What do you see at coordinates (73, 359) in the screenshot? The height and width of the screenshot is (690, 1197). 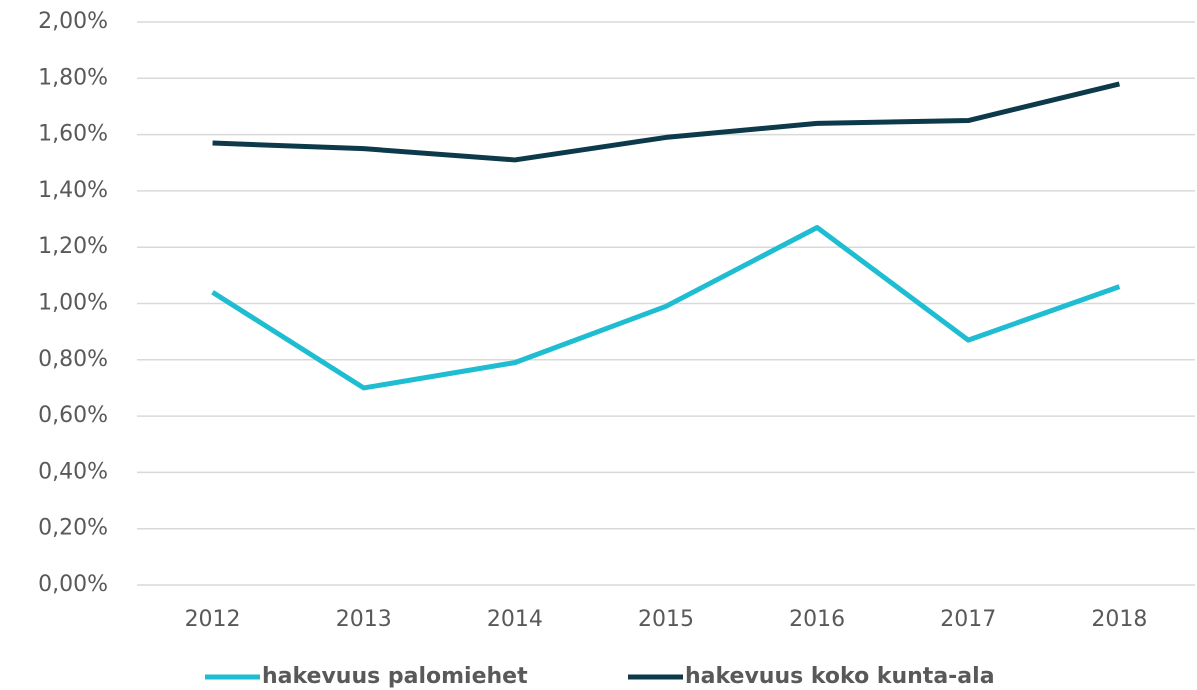 I see `y-tick-label: 0,80%` at bounding box center [73, 359].